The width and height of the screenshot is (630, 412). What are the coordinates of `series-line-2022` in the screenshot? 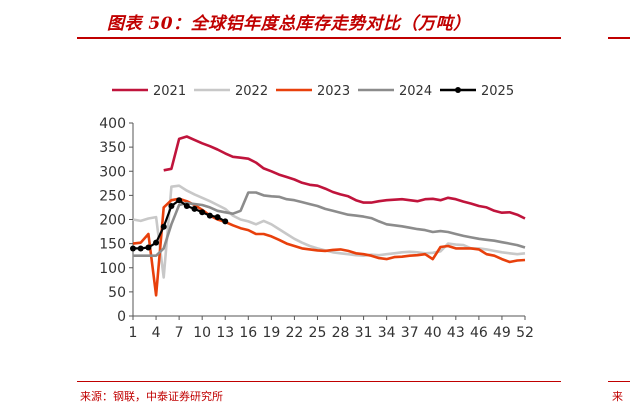 It's located at (329, 231).